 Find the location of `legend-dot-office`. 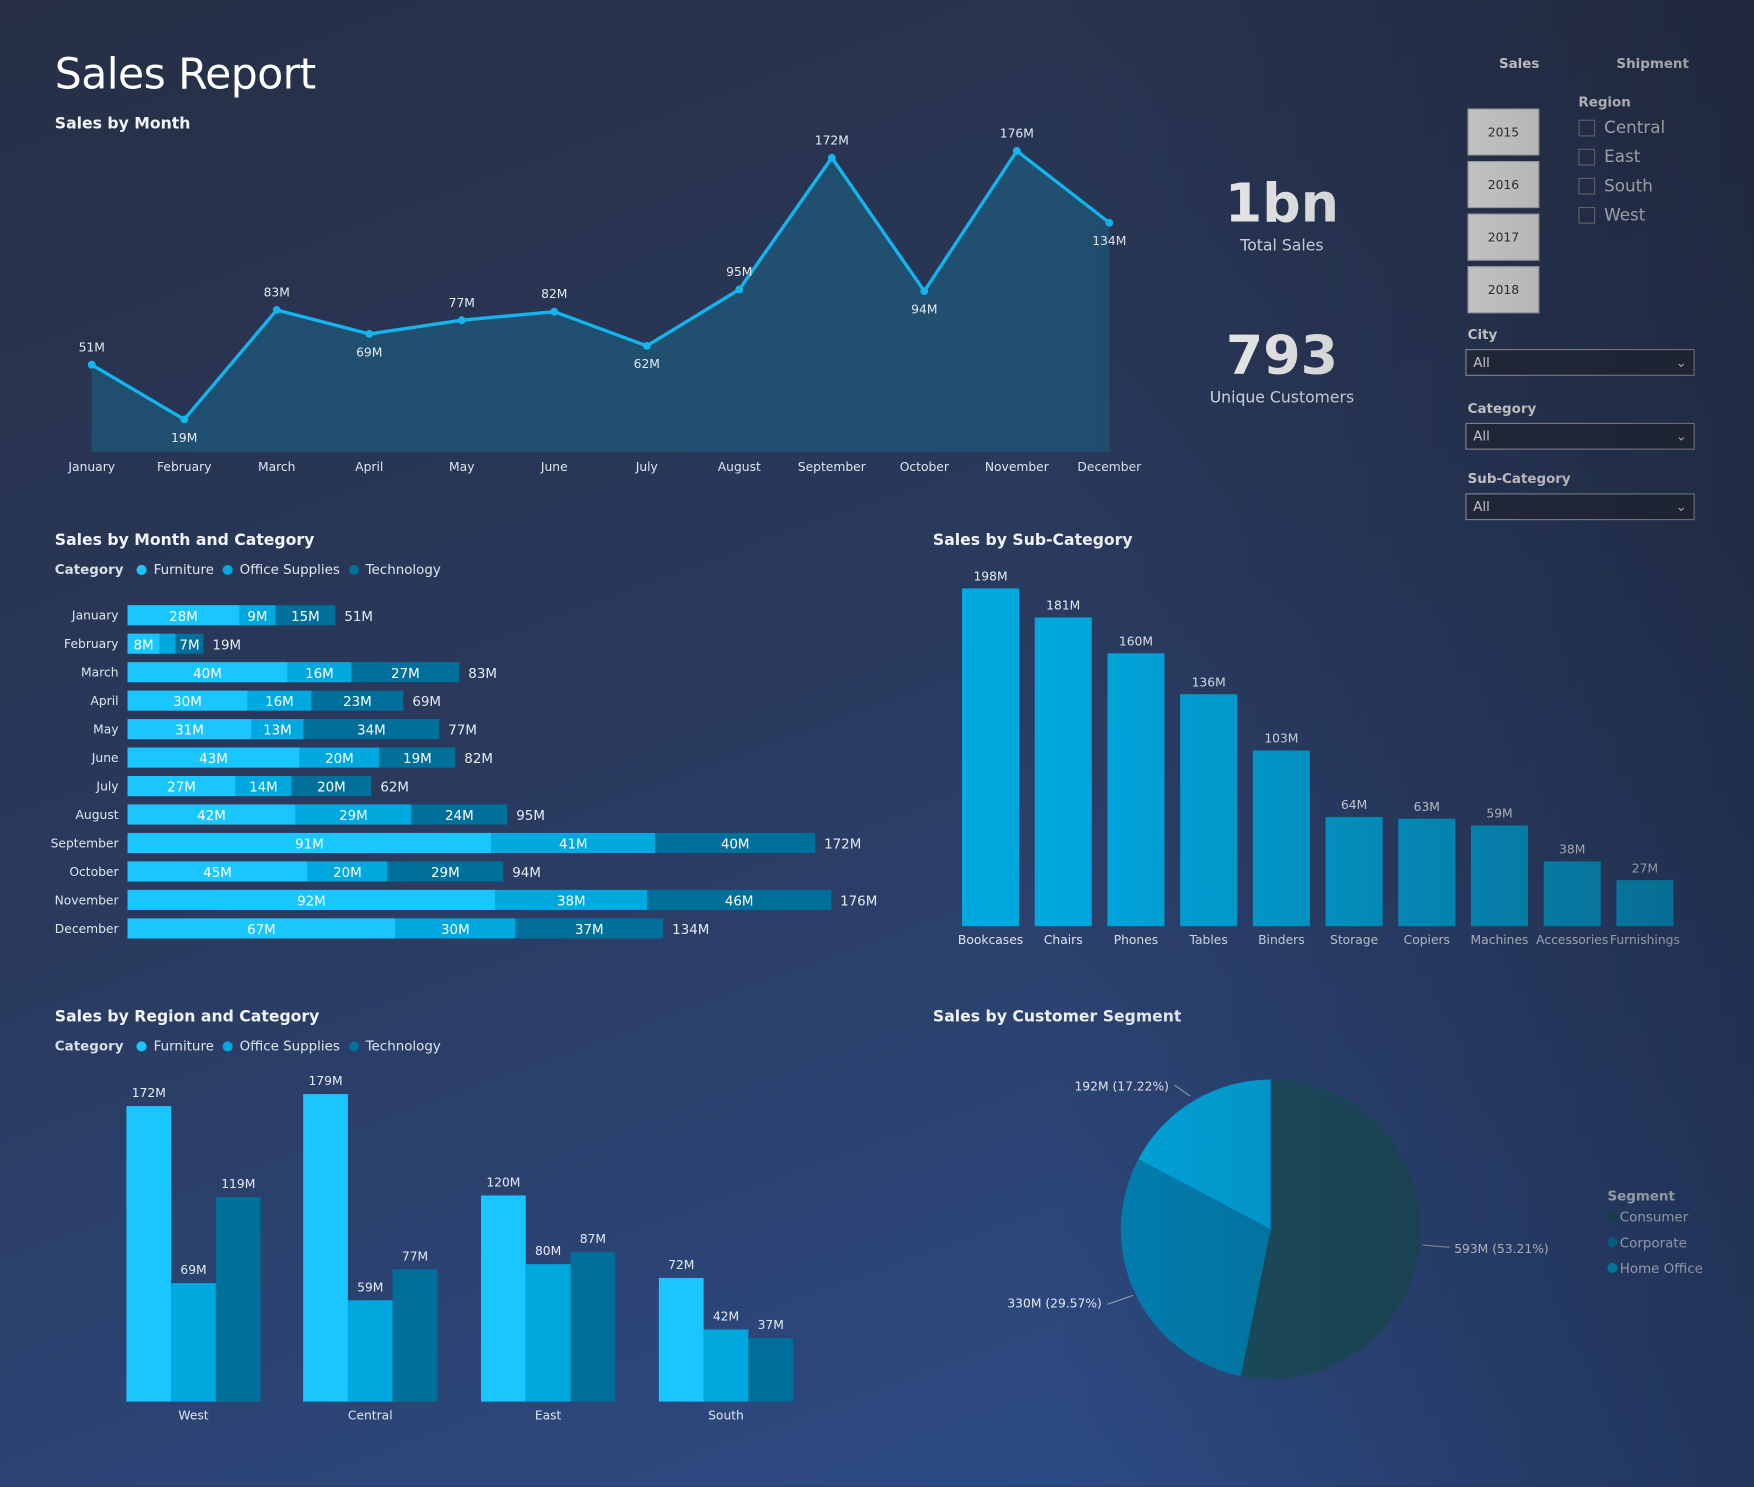

legend-dot-office is located at coordinates (227, 569).